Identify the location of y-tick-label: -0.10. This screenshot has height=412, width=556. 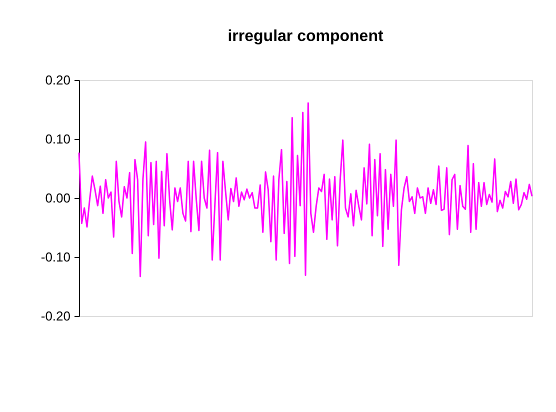
(55, 257).